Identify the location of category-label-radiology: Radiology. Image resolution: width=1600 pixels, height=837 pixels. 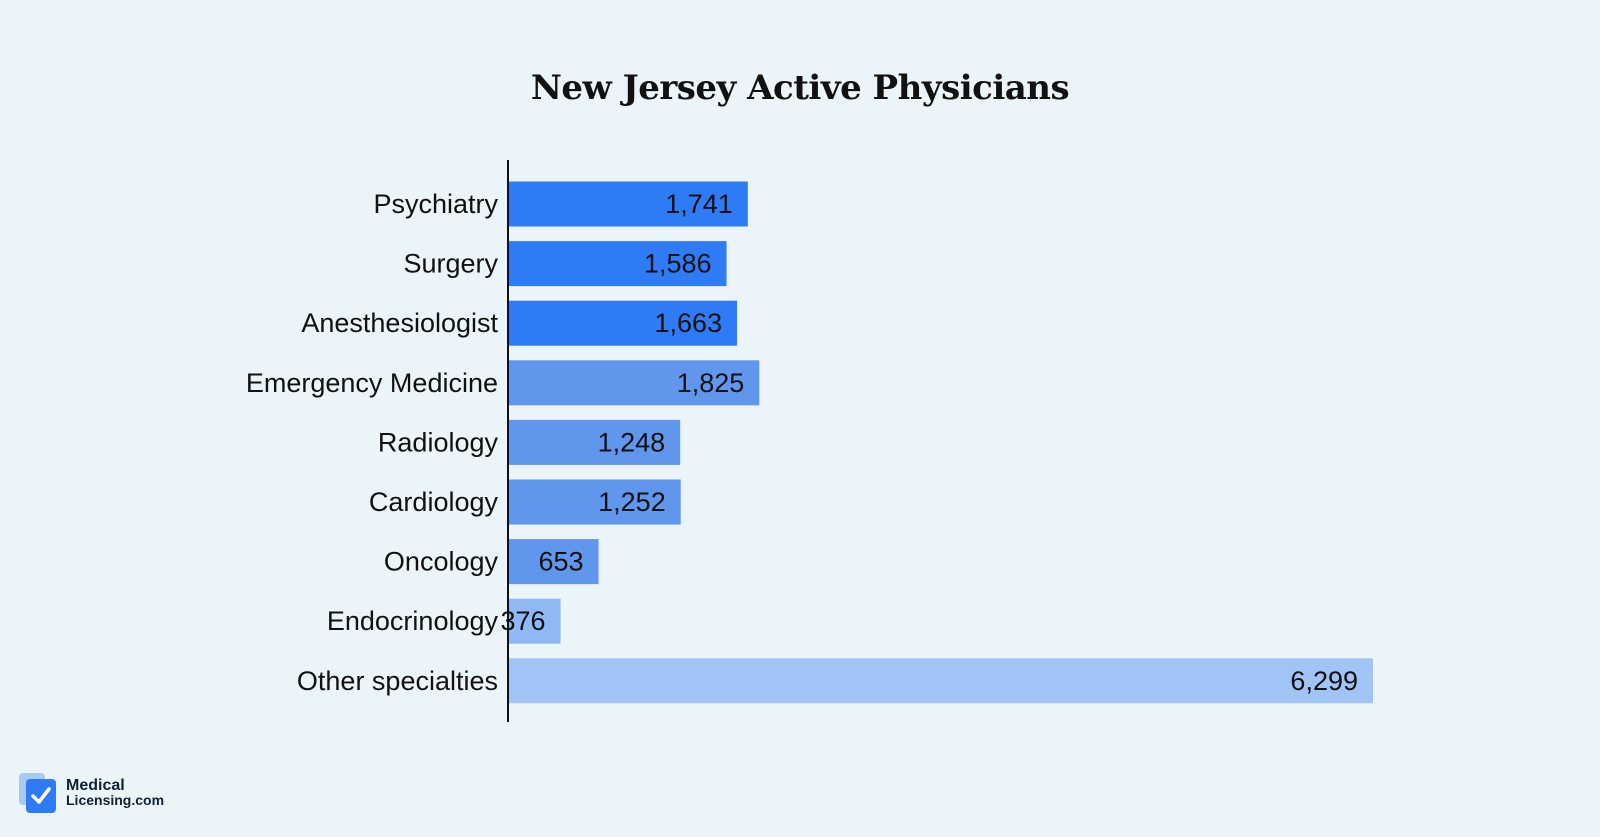
(438, 442).